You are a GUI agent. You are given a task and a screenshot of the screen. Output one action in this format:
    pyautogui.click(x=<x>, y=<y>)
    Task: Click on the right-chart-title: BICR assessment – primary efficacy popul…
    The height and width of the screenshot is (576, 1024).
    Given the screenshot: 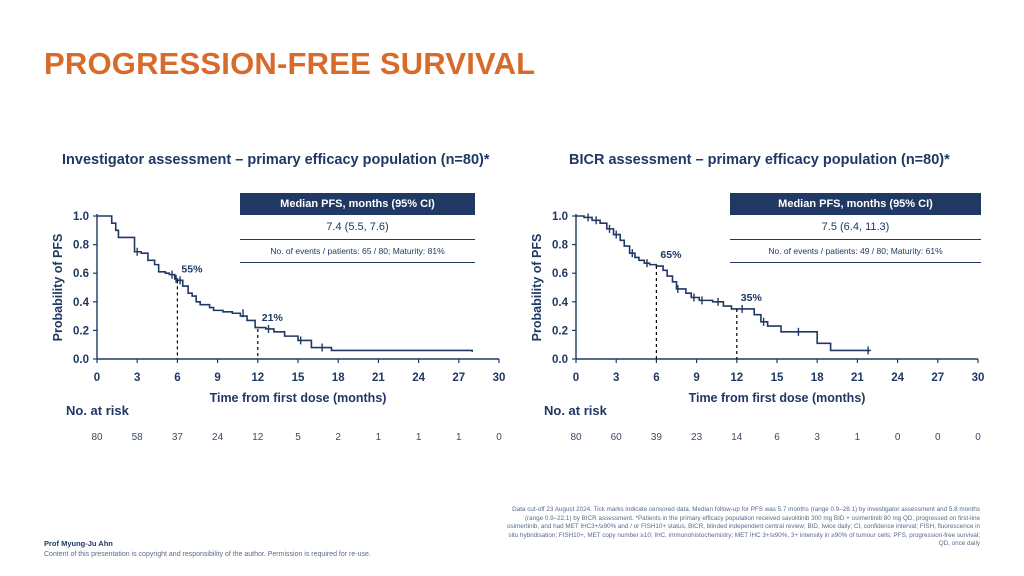 What is the action you would take?
    pyautogui.click(x=759, y=160)
    